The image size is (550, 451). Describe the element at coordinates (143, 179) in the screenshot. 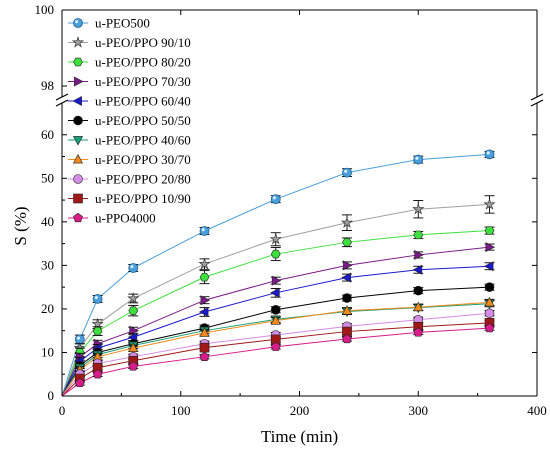

I see `legend-label: u-PEO/PPO 20/80` at that location.